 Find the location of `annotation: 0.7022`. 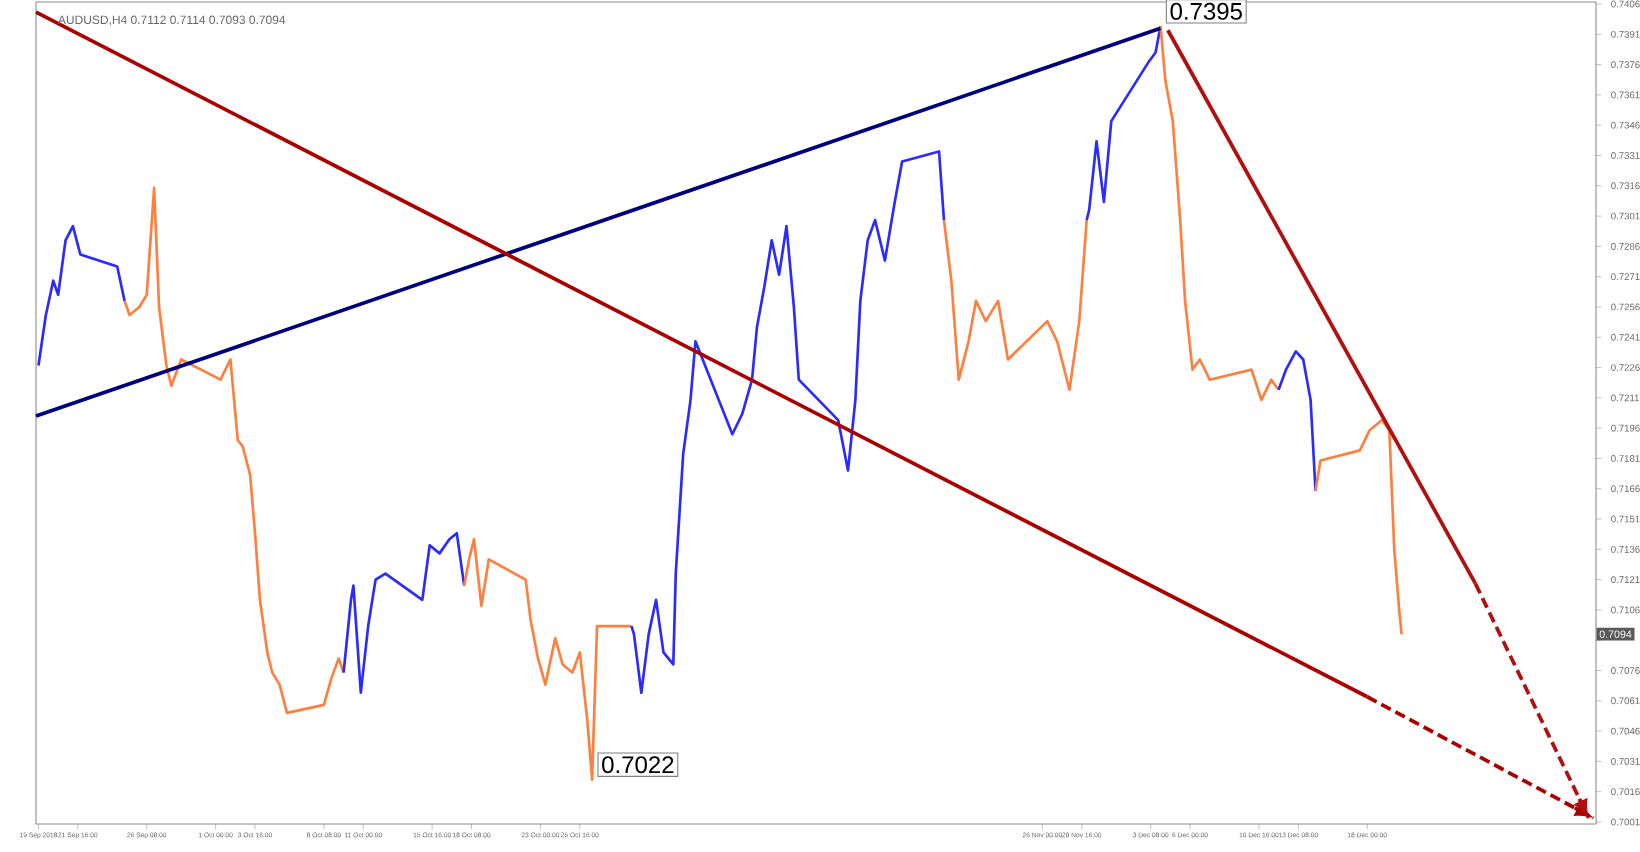

annotation: 0.7022 is located at coordinates (638, 765).